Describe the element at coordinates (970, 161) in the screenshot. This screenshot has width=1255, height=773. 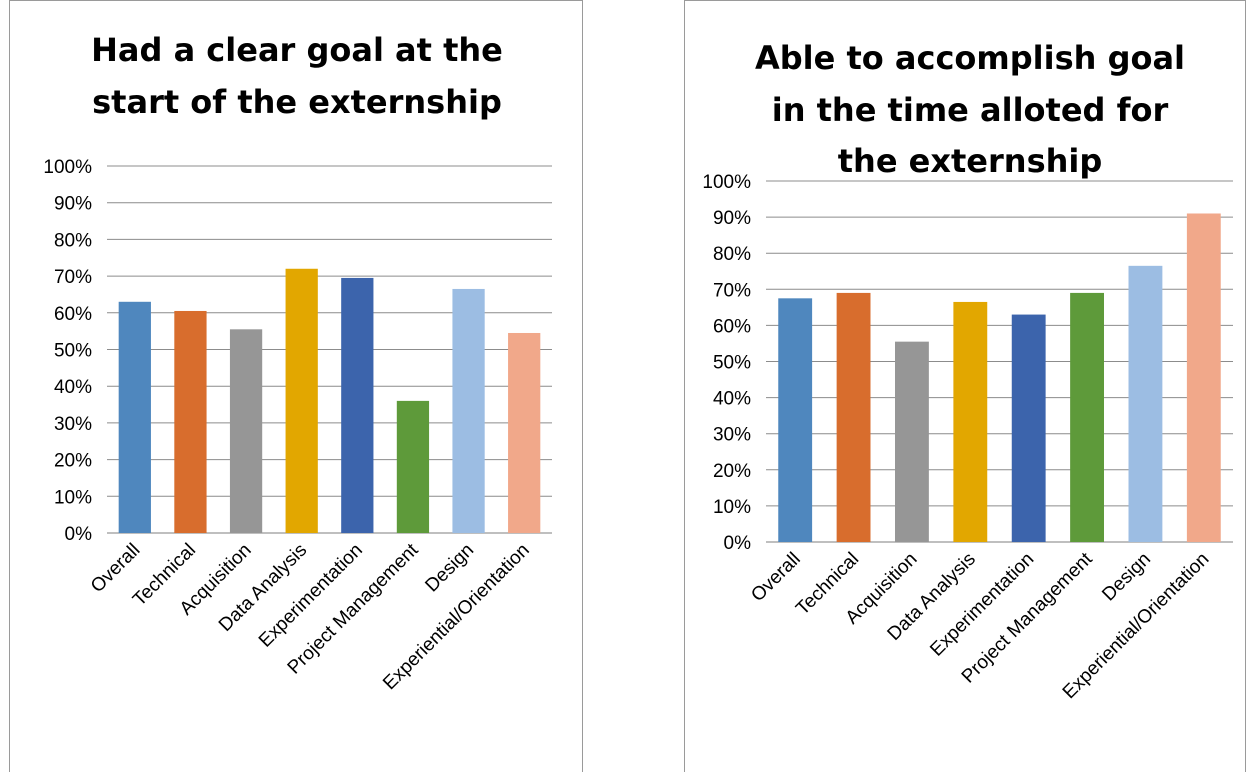
I see `chart-title-line: the externship` at that location.